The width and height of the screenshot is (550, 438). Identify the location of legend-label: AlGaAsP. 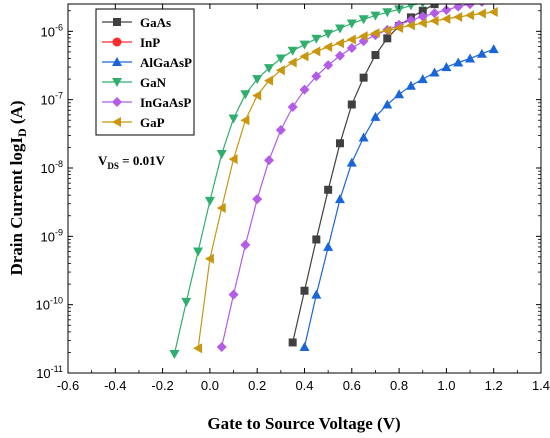
(166, 62).